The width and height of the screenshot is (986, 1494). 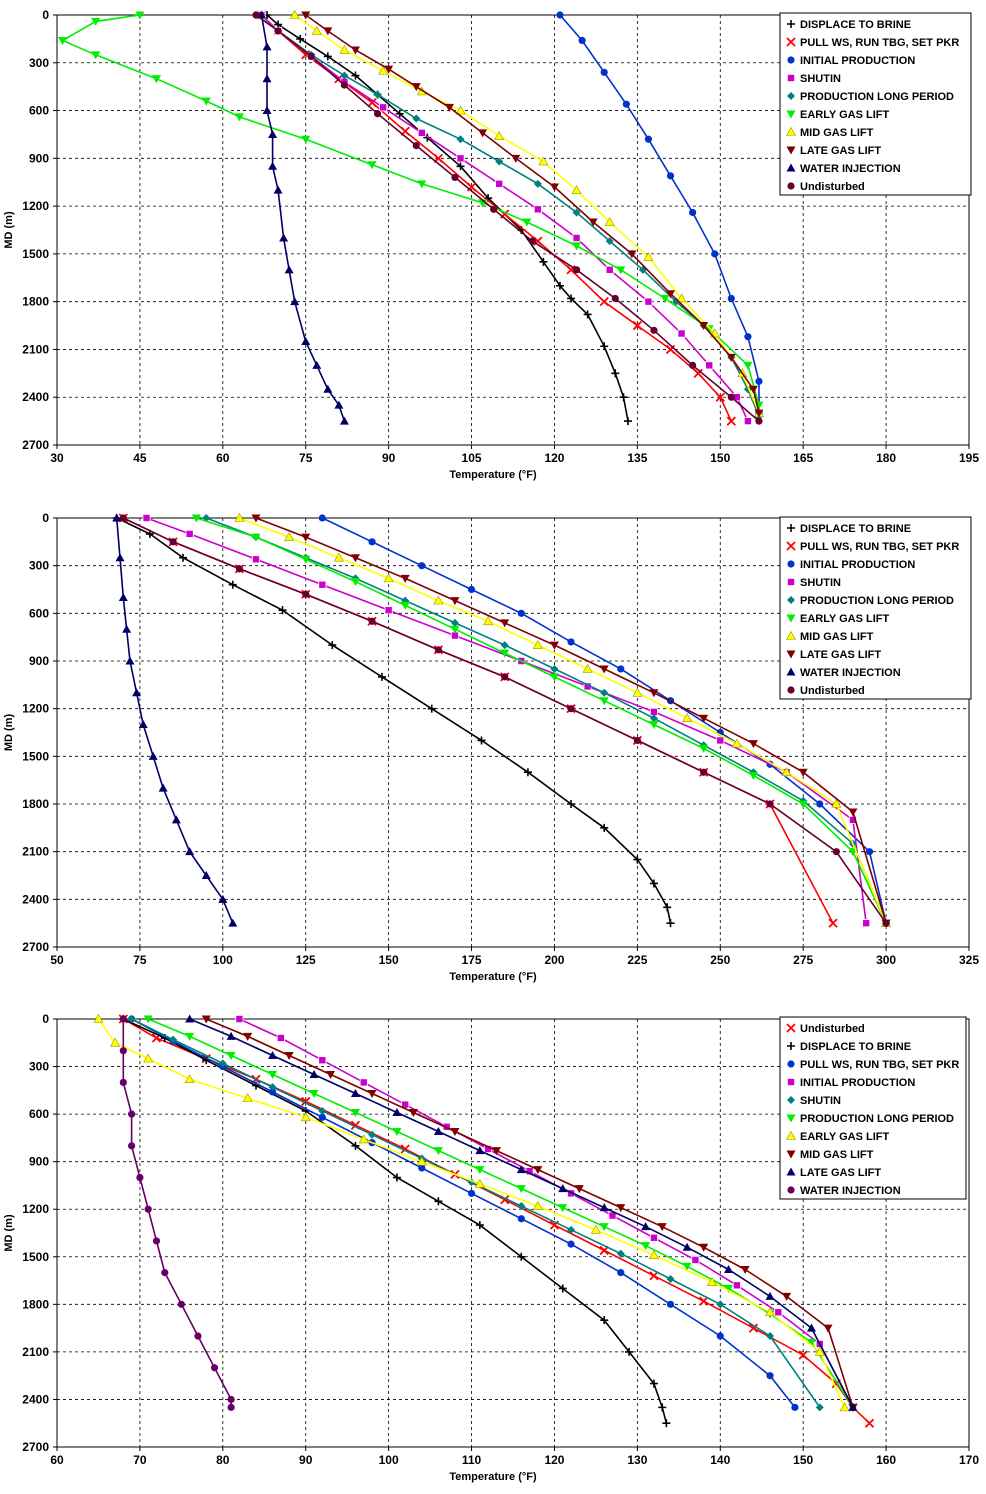 What do you see at coordinates (554, 458) in the screenshot?
I see `x-tick-label: 120` at bounding box center [554, 458].